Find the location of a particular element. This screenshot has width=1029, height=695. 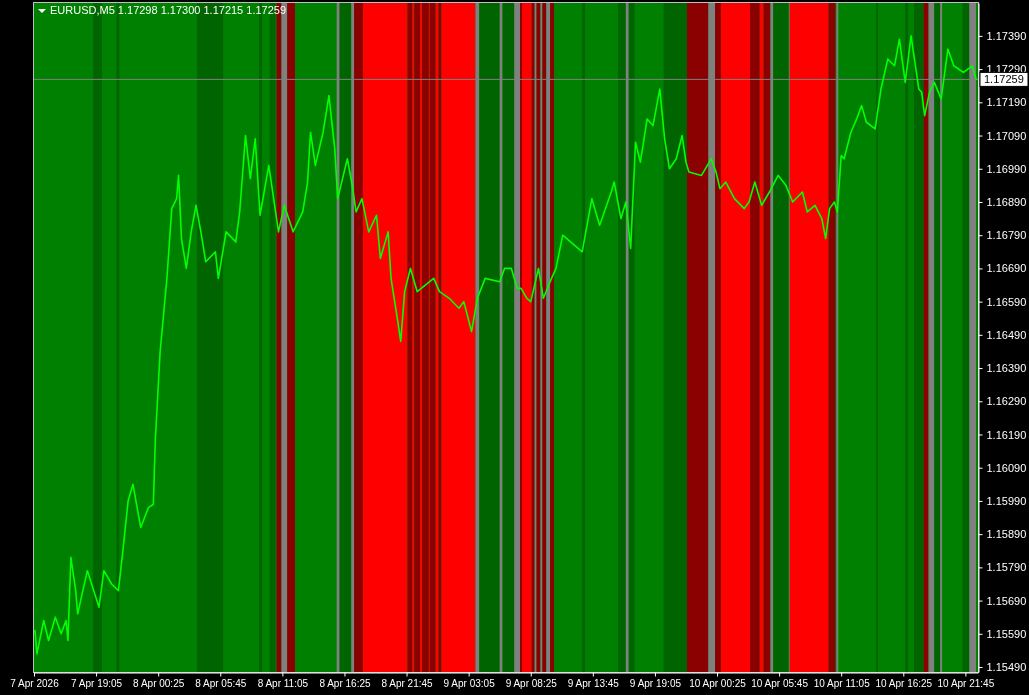

y-tick-label: 1.16190 is located at coordinates (1006, 434).